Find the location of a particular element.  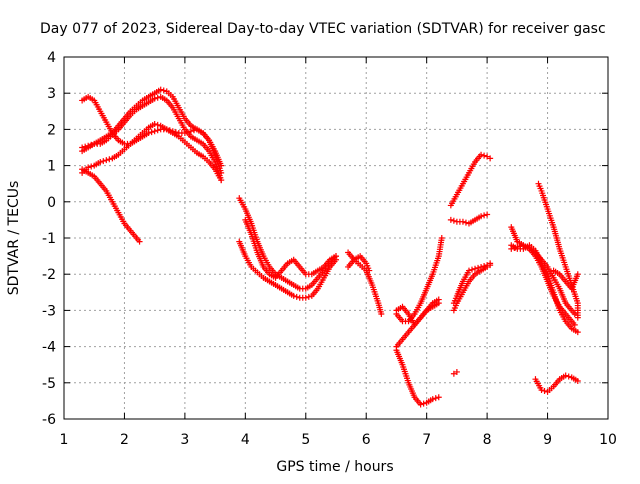

y-tick-label: -6 is located at coordinates (49, 420).